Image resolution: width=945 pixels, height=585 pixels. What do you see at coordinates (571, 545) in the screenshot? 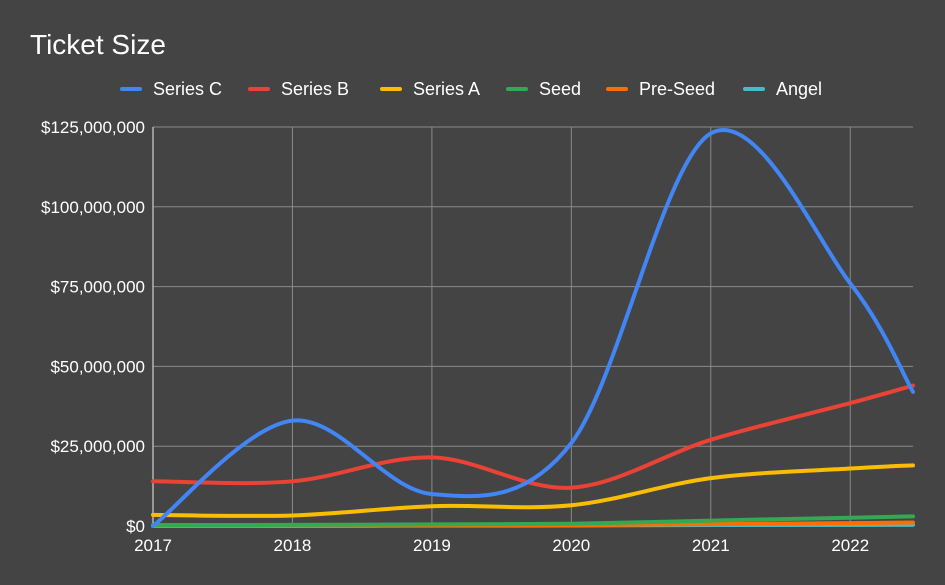
I see `x-tick-label: 2020` at bounding box center [571, 545].